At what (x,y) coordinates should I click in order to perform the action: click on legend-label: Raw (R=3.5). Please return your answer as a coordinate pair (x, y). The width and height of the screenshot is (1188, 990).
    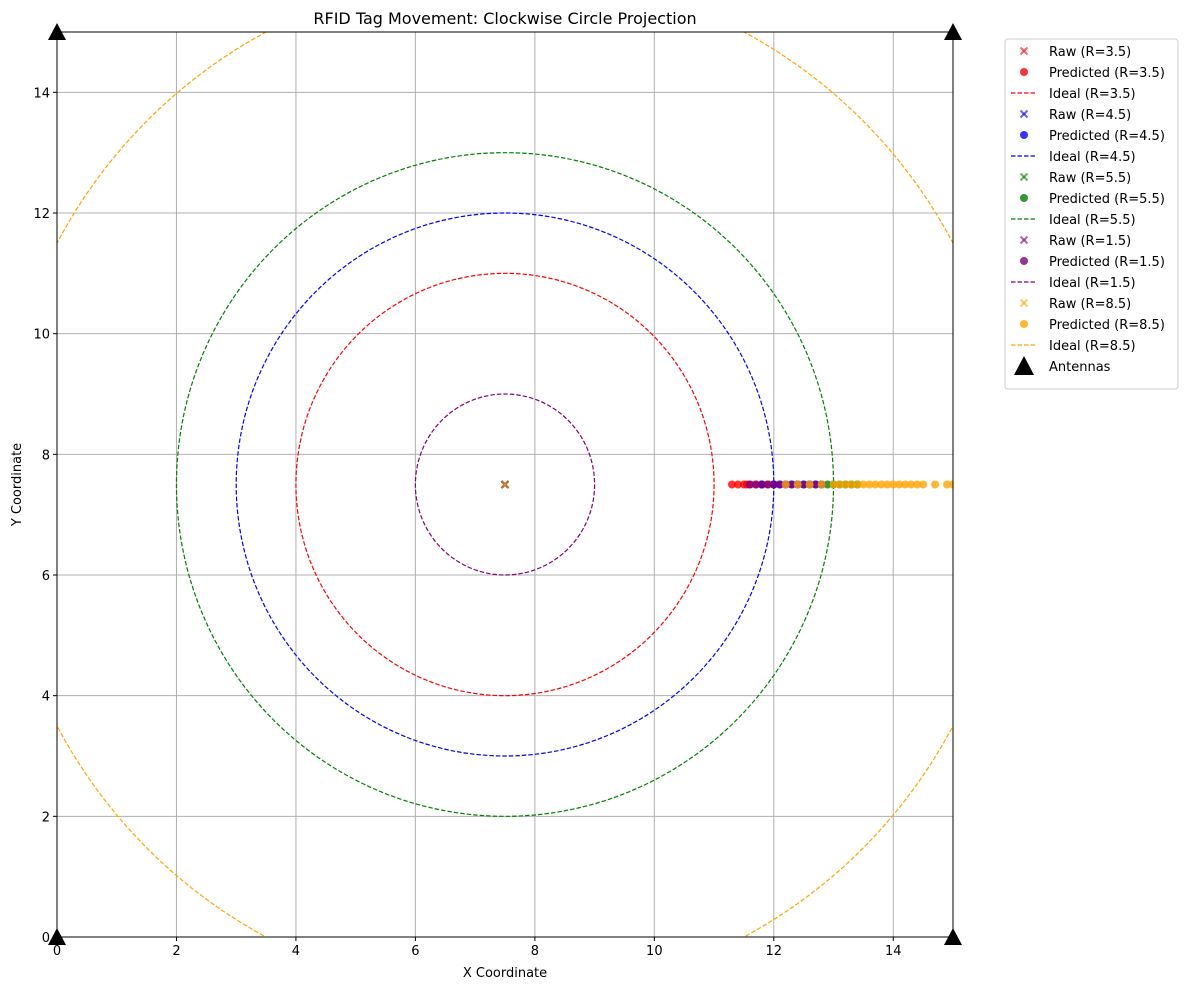
    Looking at the image, I should click on (1090, 52).